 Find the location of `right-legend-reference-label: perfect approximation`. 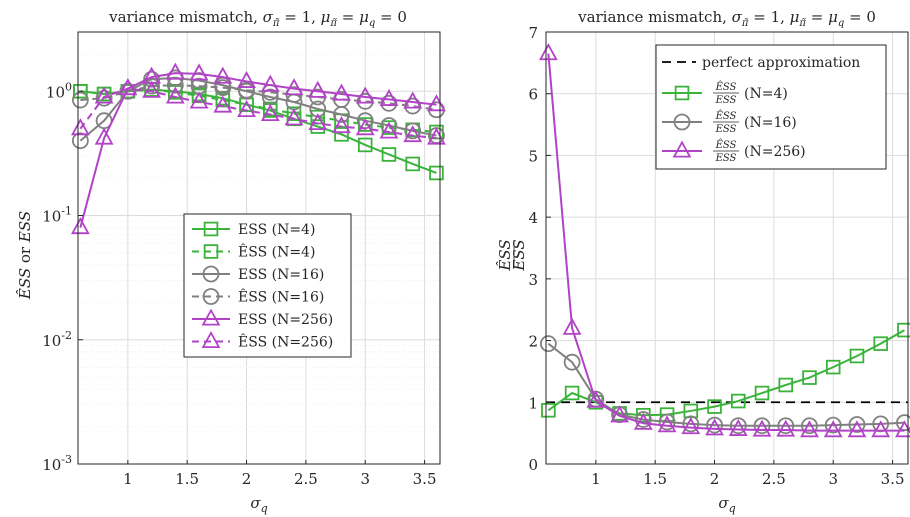

right-legend-reference-label: perfect approximation is located at coordinates (781, 63).